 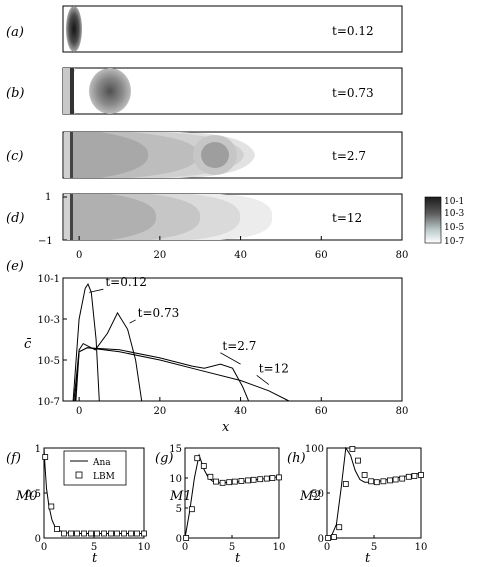 What do you see at coordinates (28, 344) in the screenshot?
I see `panel-e-ylabel: c̄` at bounding box center [28, 344].